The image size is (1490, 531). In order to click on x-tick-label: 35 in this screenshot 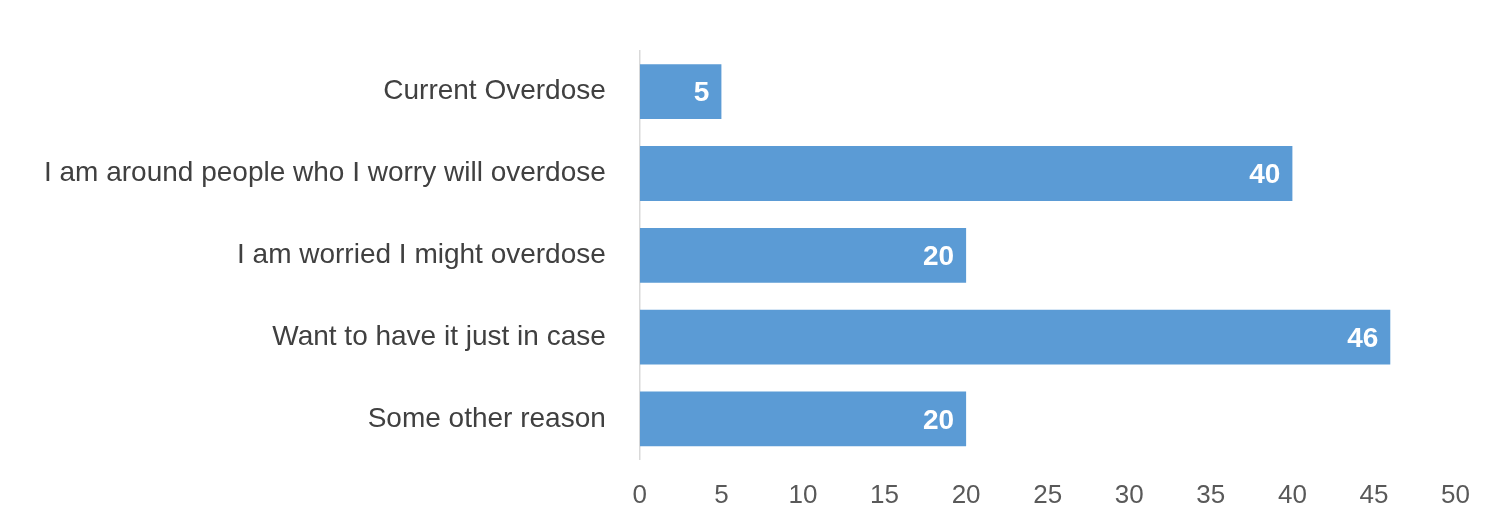, I will do `click(1211, 493)`.